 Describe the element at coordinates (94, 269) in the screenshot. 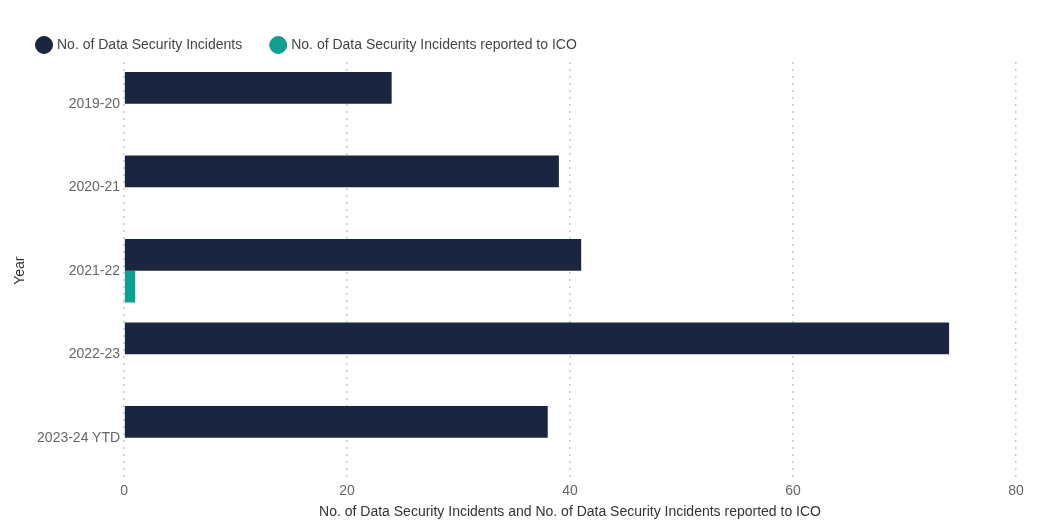

I see `y-tick-label: 2021-22` at that location.